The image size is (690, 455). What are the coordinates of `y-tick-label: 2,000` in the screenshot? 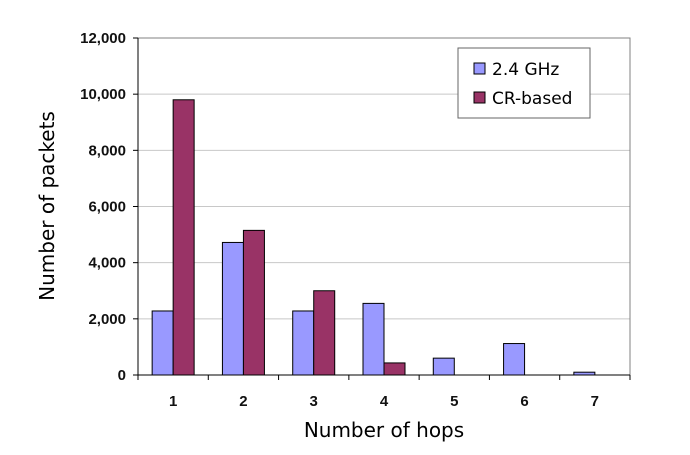 It's located at (107, 319).